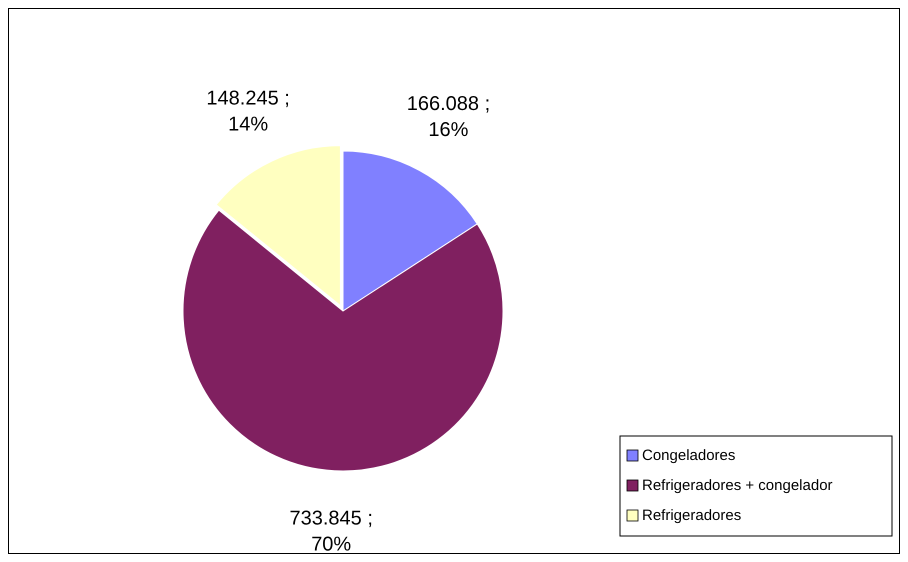 This screenshot has height=562, width=908. Describe the element at coordinates (689, 455) in the screenshot. I see `legend-label: Congeladores` at that location.